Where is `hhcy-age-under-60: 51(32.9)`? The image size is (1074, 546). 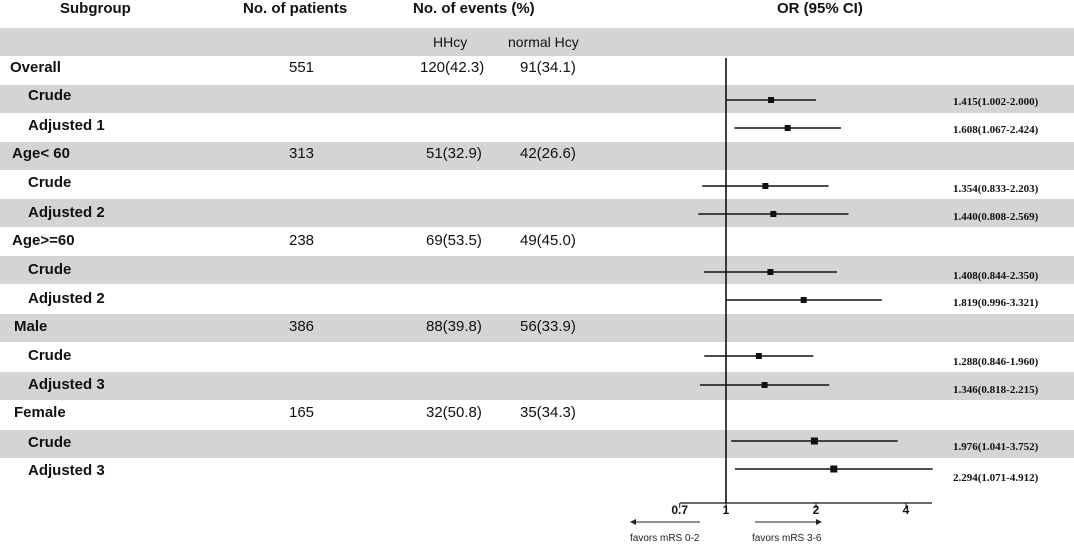
hhcy-age-under-60: 51(32.9) is located at coordinates (454, 153).